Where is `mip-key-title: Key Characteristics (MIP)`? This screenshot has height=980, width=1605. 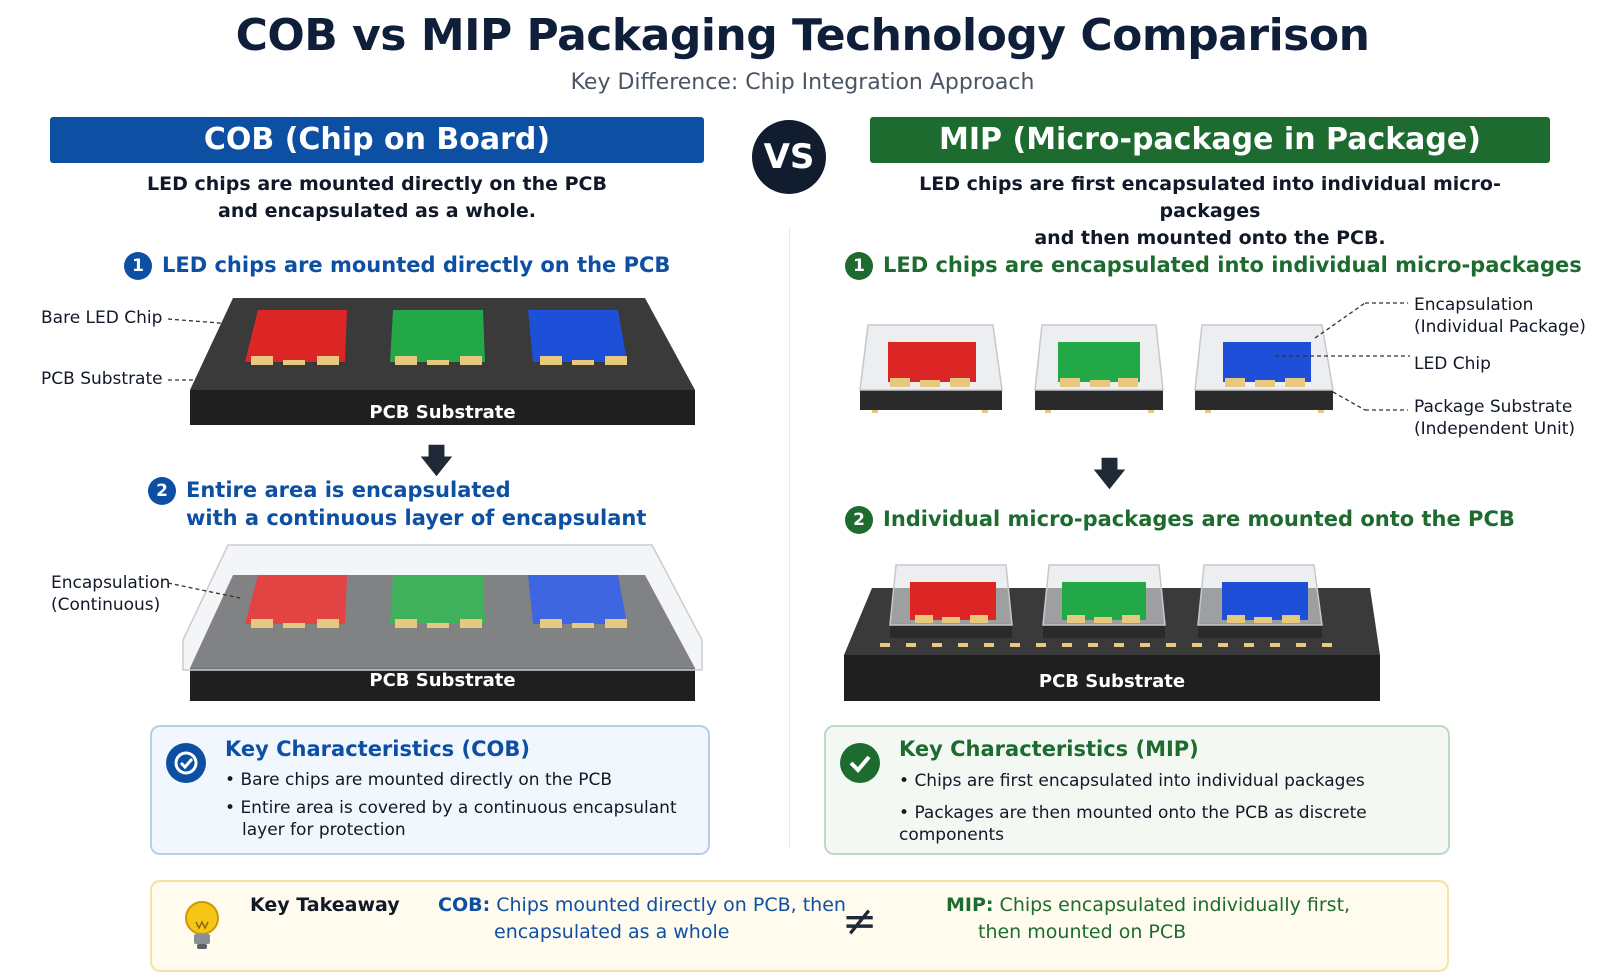
mip-key-title: Key Characteristics (MIP) is located at coordinates (1049, 749).